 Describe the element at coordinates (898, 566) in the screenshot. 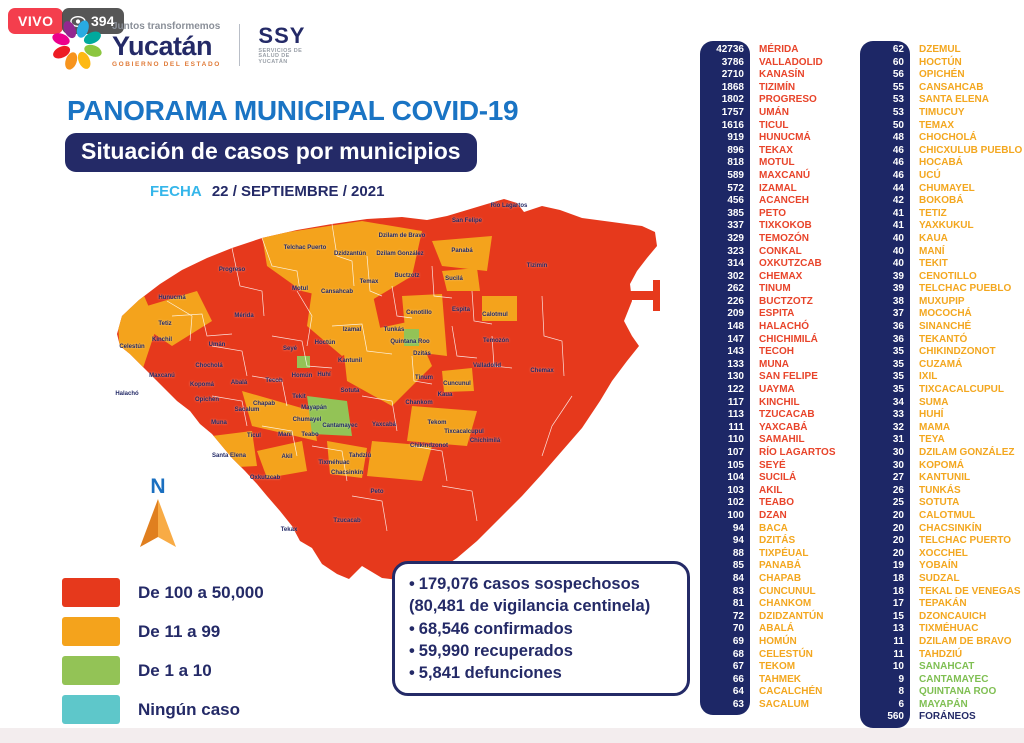

I see `municipality-count: 19` at that location.